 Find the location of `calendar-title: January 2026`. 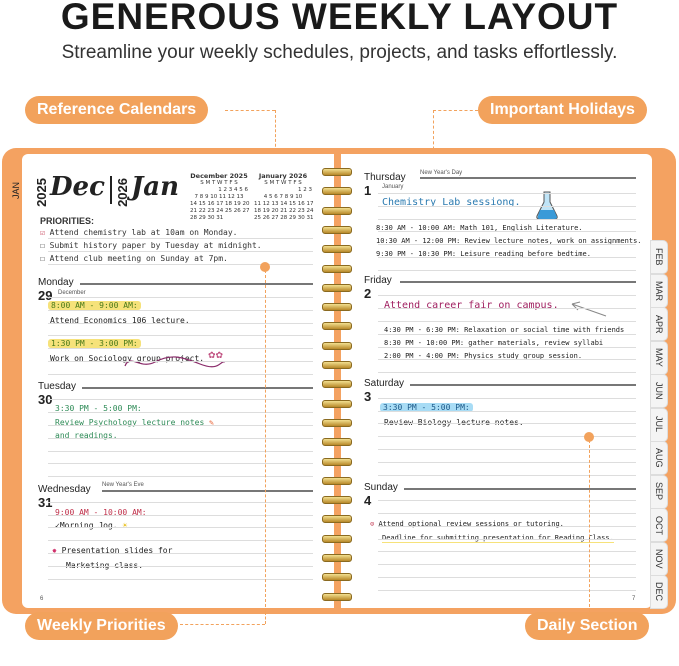

calendar-title: January 2026 is located at coordinates (283, 176).